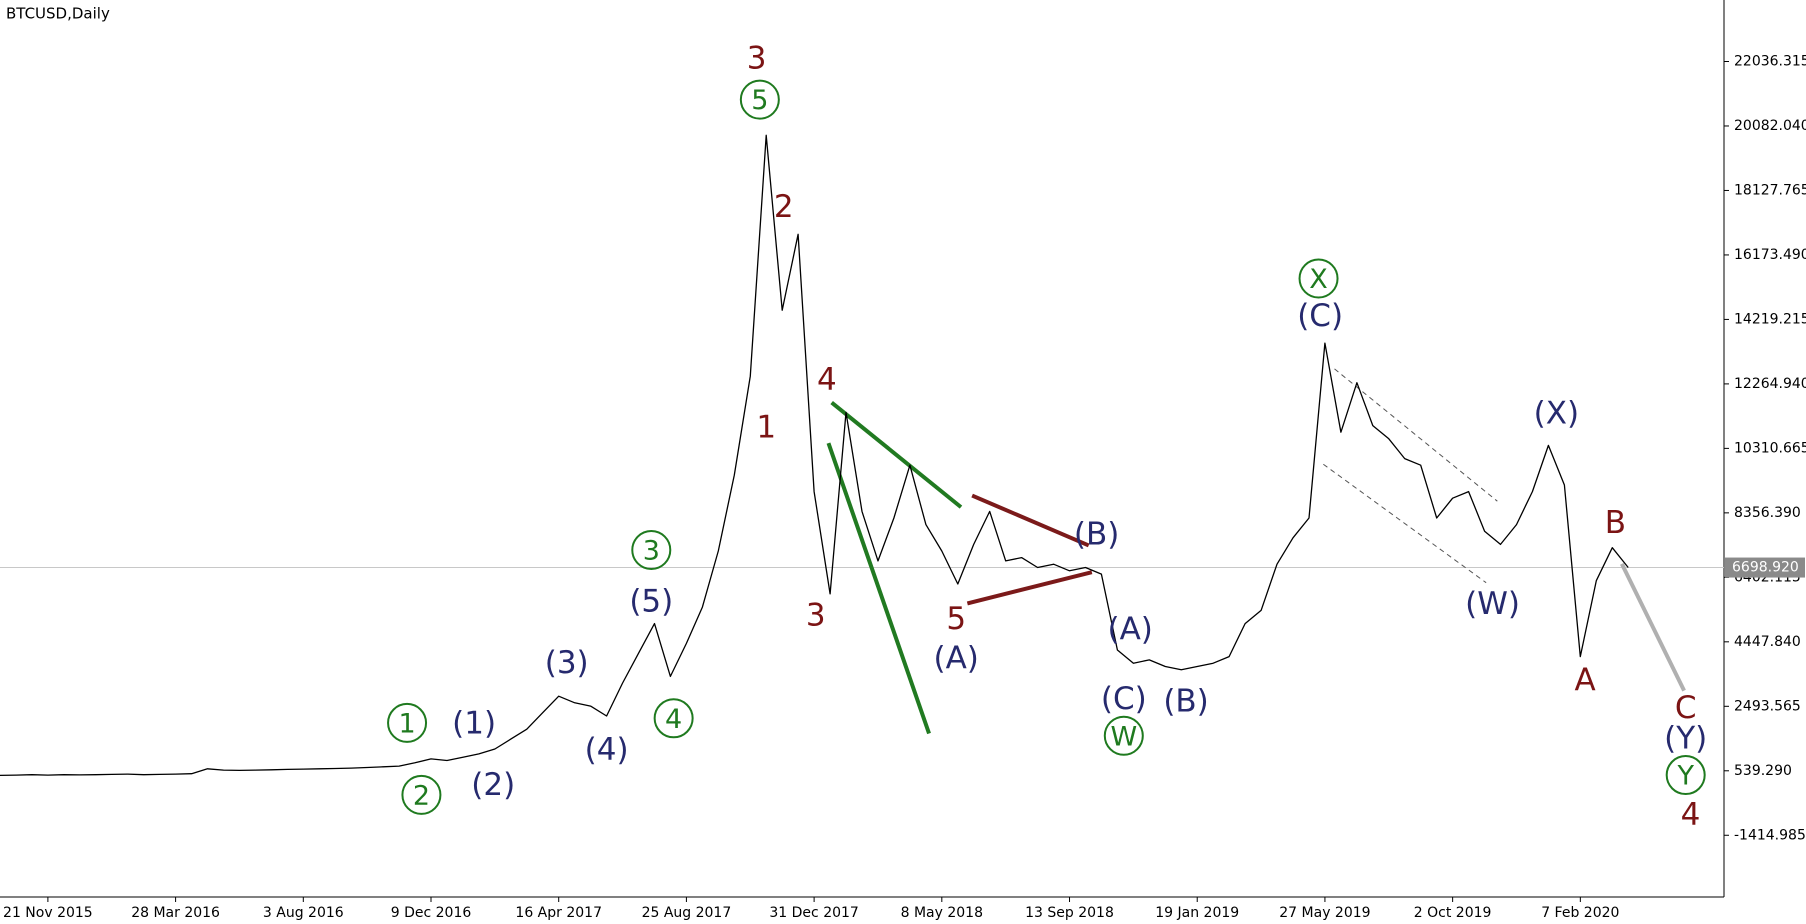 This screenshot has width=1806, height=924. Describe the element at coordinates (1770, 255) in the screenshot. I see `y-tick-label: 16173.490` at that location.